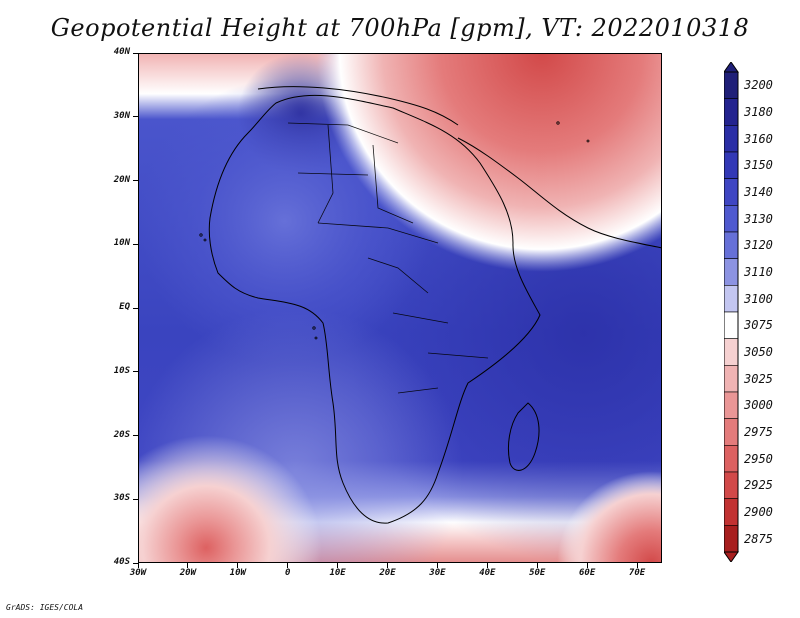 Image resolution: width=800 pixels, height=618 pixels. What do you see at coordinates (758, 378) in the screenshot?
I see `colorbar-label: 3025` at bounding box center [758, 378].